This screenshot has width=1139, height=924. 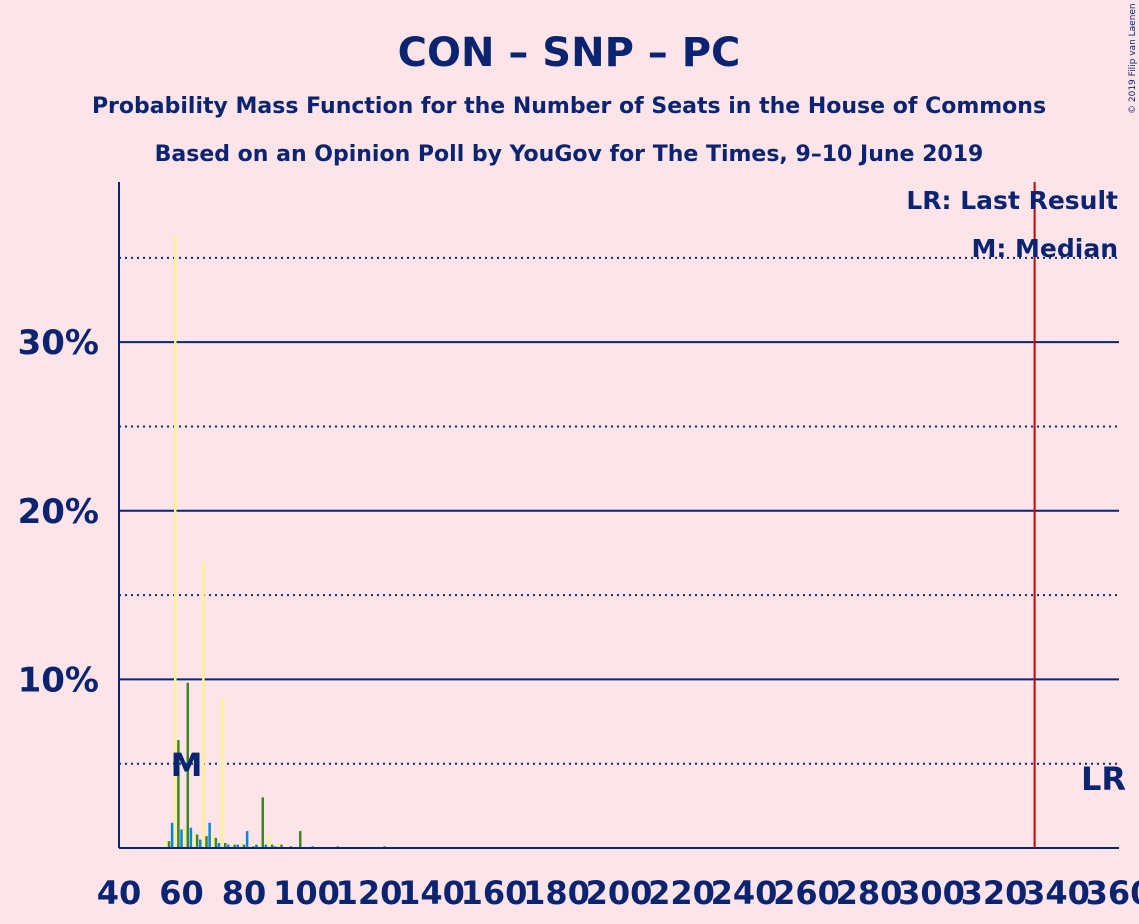 I want to click on x-tick-label: 340, so click(x=1056, y=893).